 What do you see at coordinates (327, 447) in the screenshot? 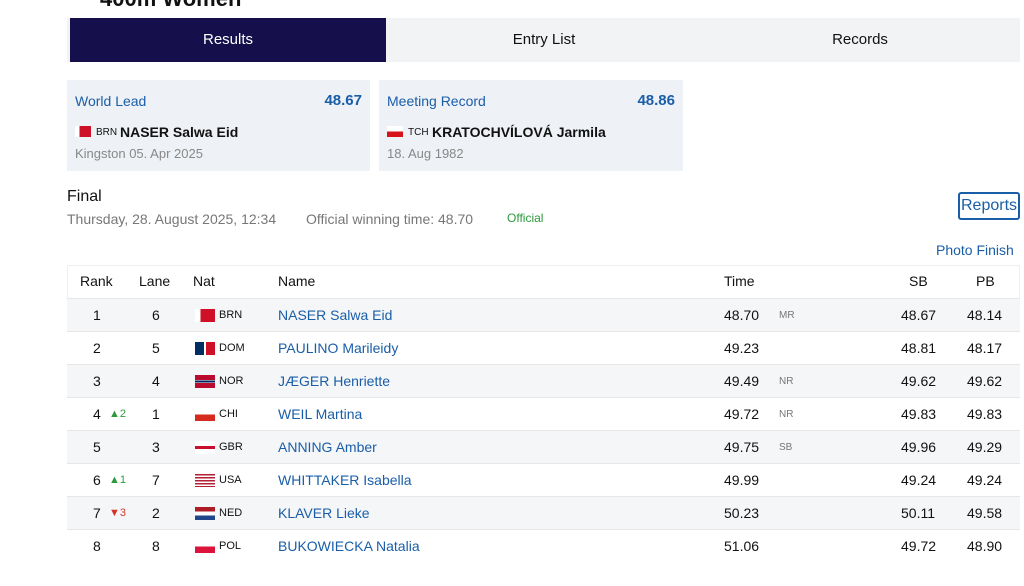
I see `athlete-name: ANNING Amber` at bounding box center [327, 447].